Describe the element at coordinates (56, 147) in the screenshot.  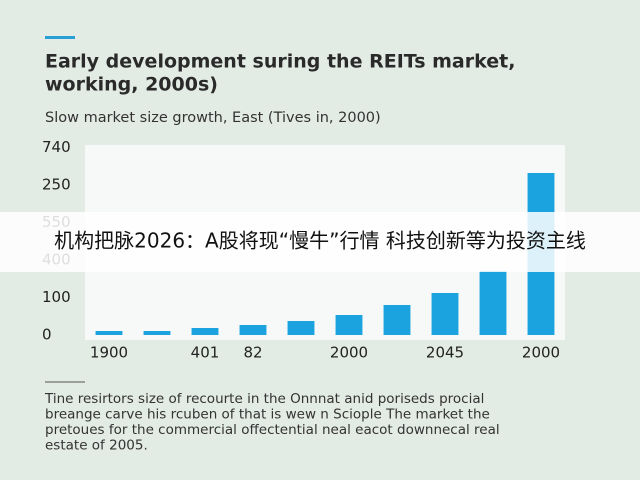
I see `y-tick-label: 740` at that location.